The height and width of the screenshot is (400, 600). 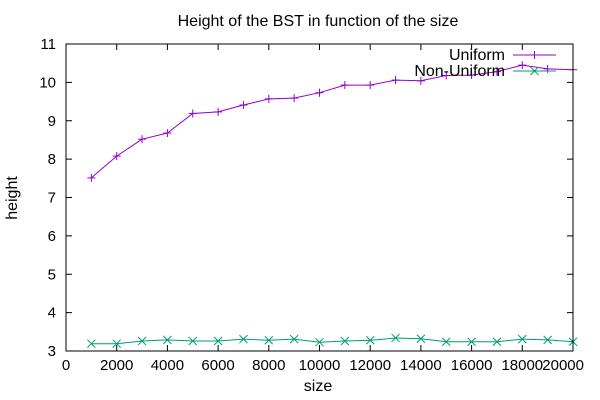 I want to click on y-tick-label: 3, so click(x=52, y=351).